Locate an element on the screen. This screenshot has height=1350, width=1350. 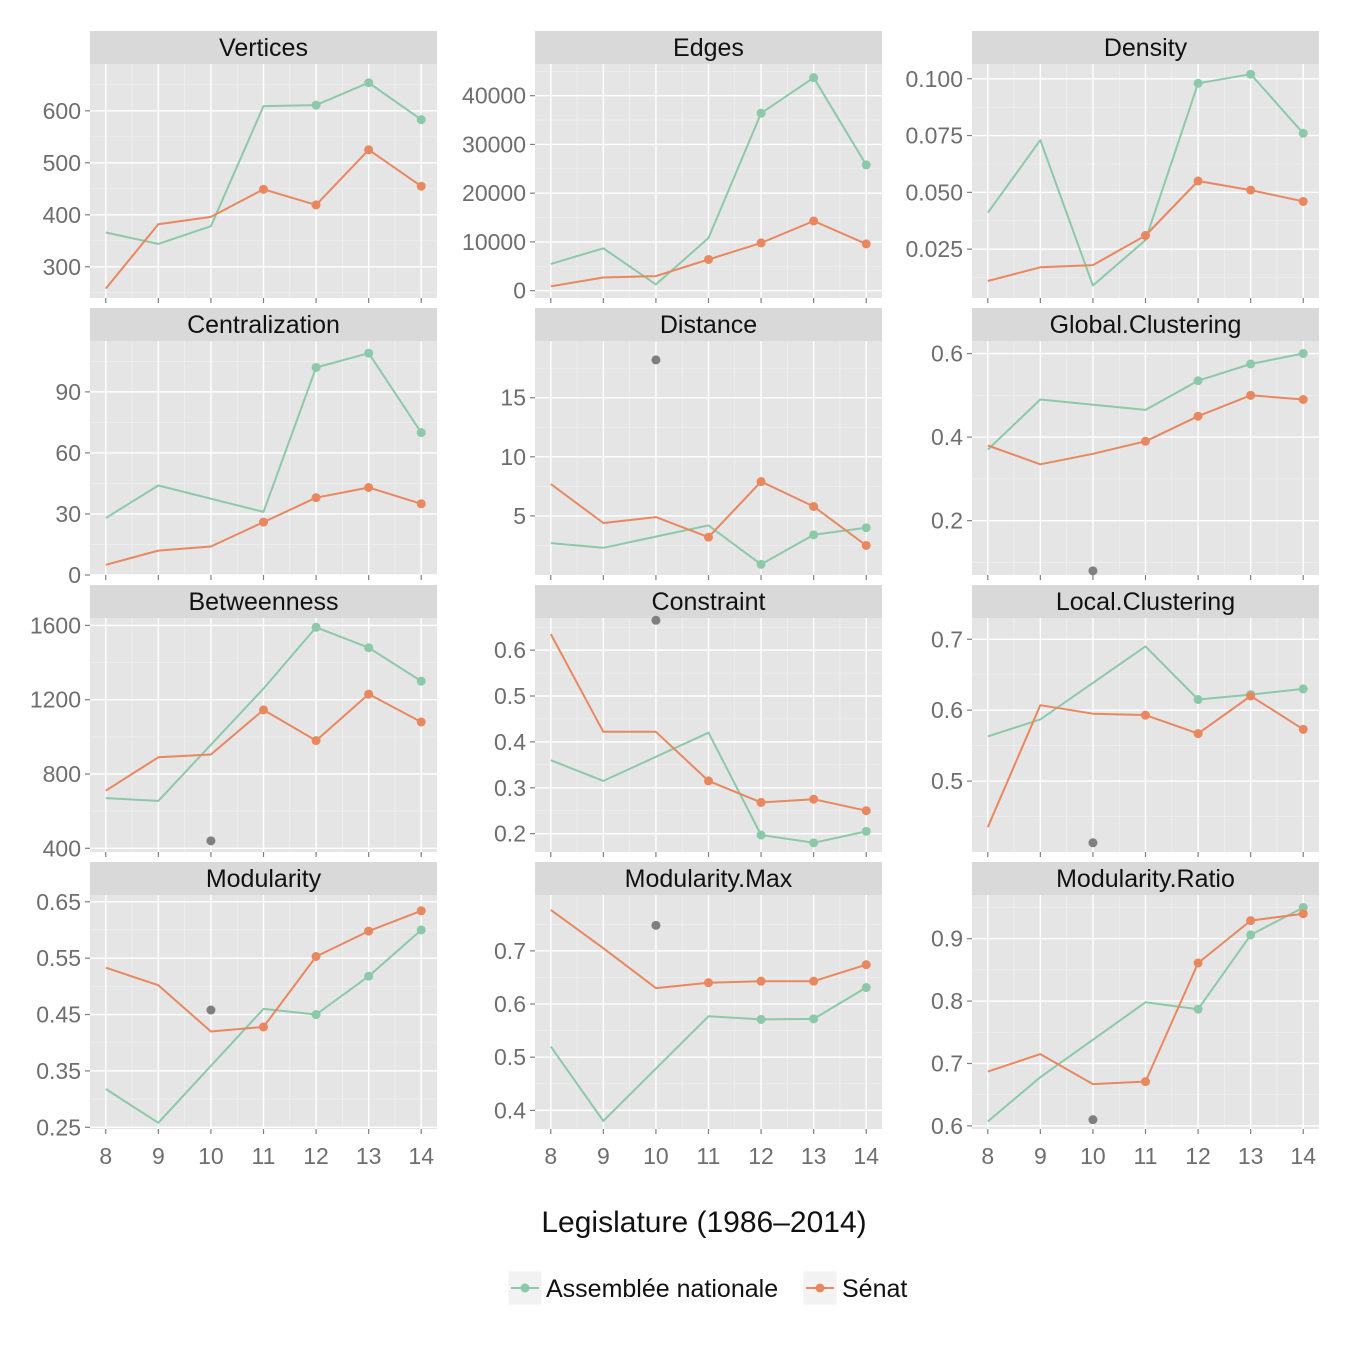
panel-modularity-ratio: Modularity.Ratio 0.6 0.7 0.8 0.9 8 9 10 11 12 13 14 is located at coordinates (1125, 1015).